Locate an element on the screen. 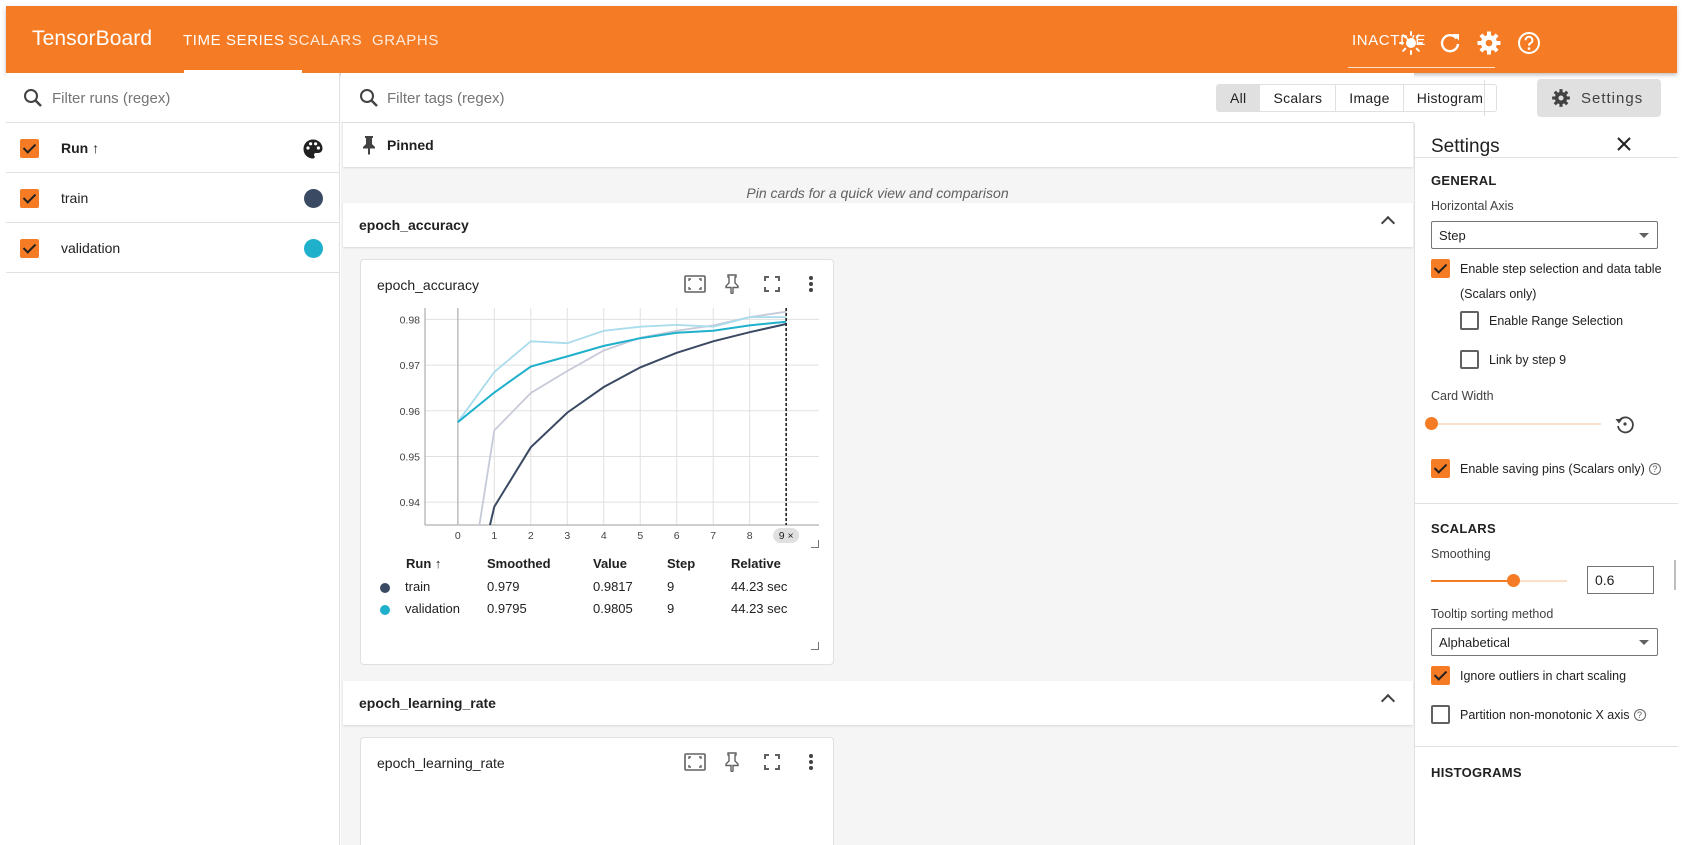  select-all-runs-checkbox is located at coordinates (29, 148).